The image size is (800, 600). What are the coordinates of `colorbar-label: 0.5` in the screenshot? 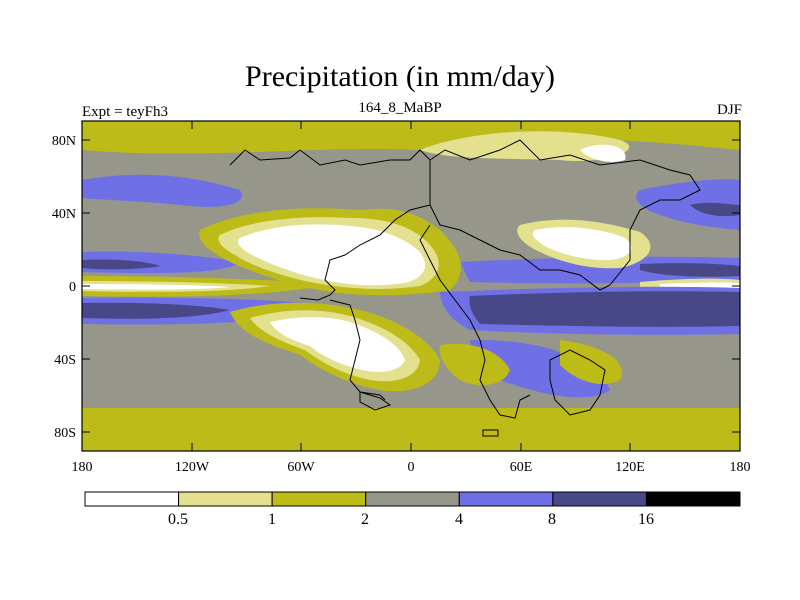 It's located at (178, 519).